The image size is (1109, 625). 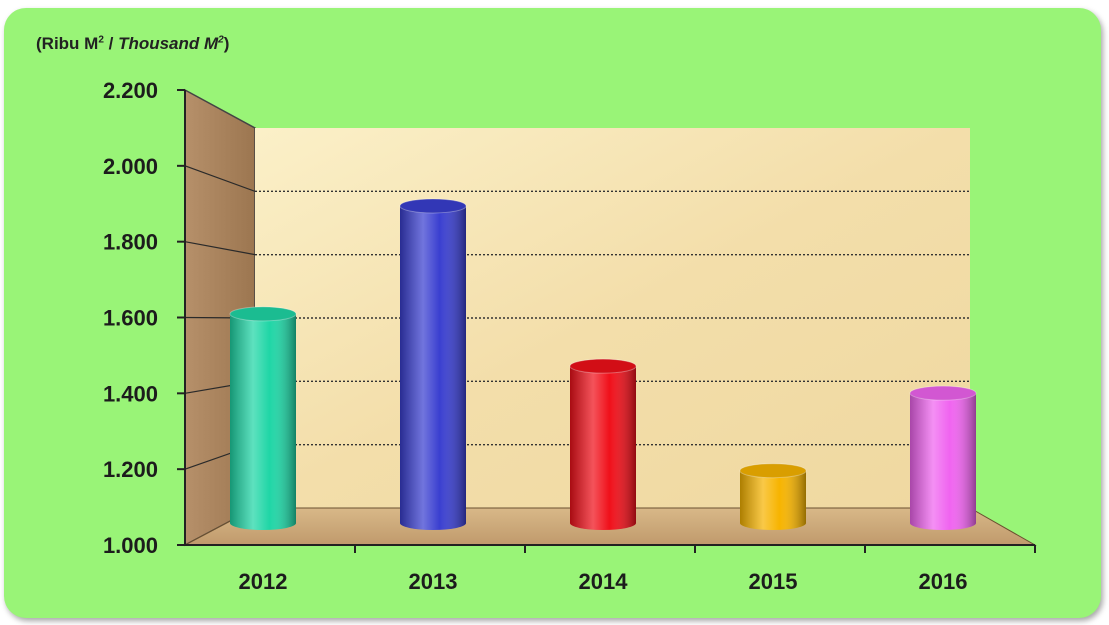 What do you see at coordinates (130, 393) in the screenshot?
I see `y-tick-label: 1.400` at bounding box center [130, 393].